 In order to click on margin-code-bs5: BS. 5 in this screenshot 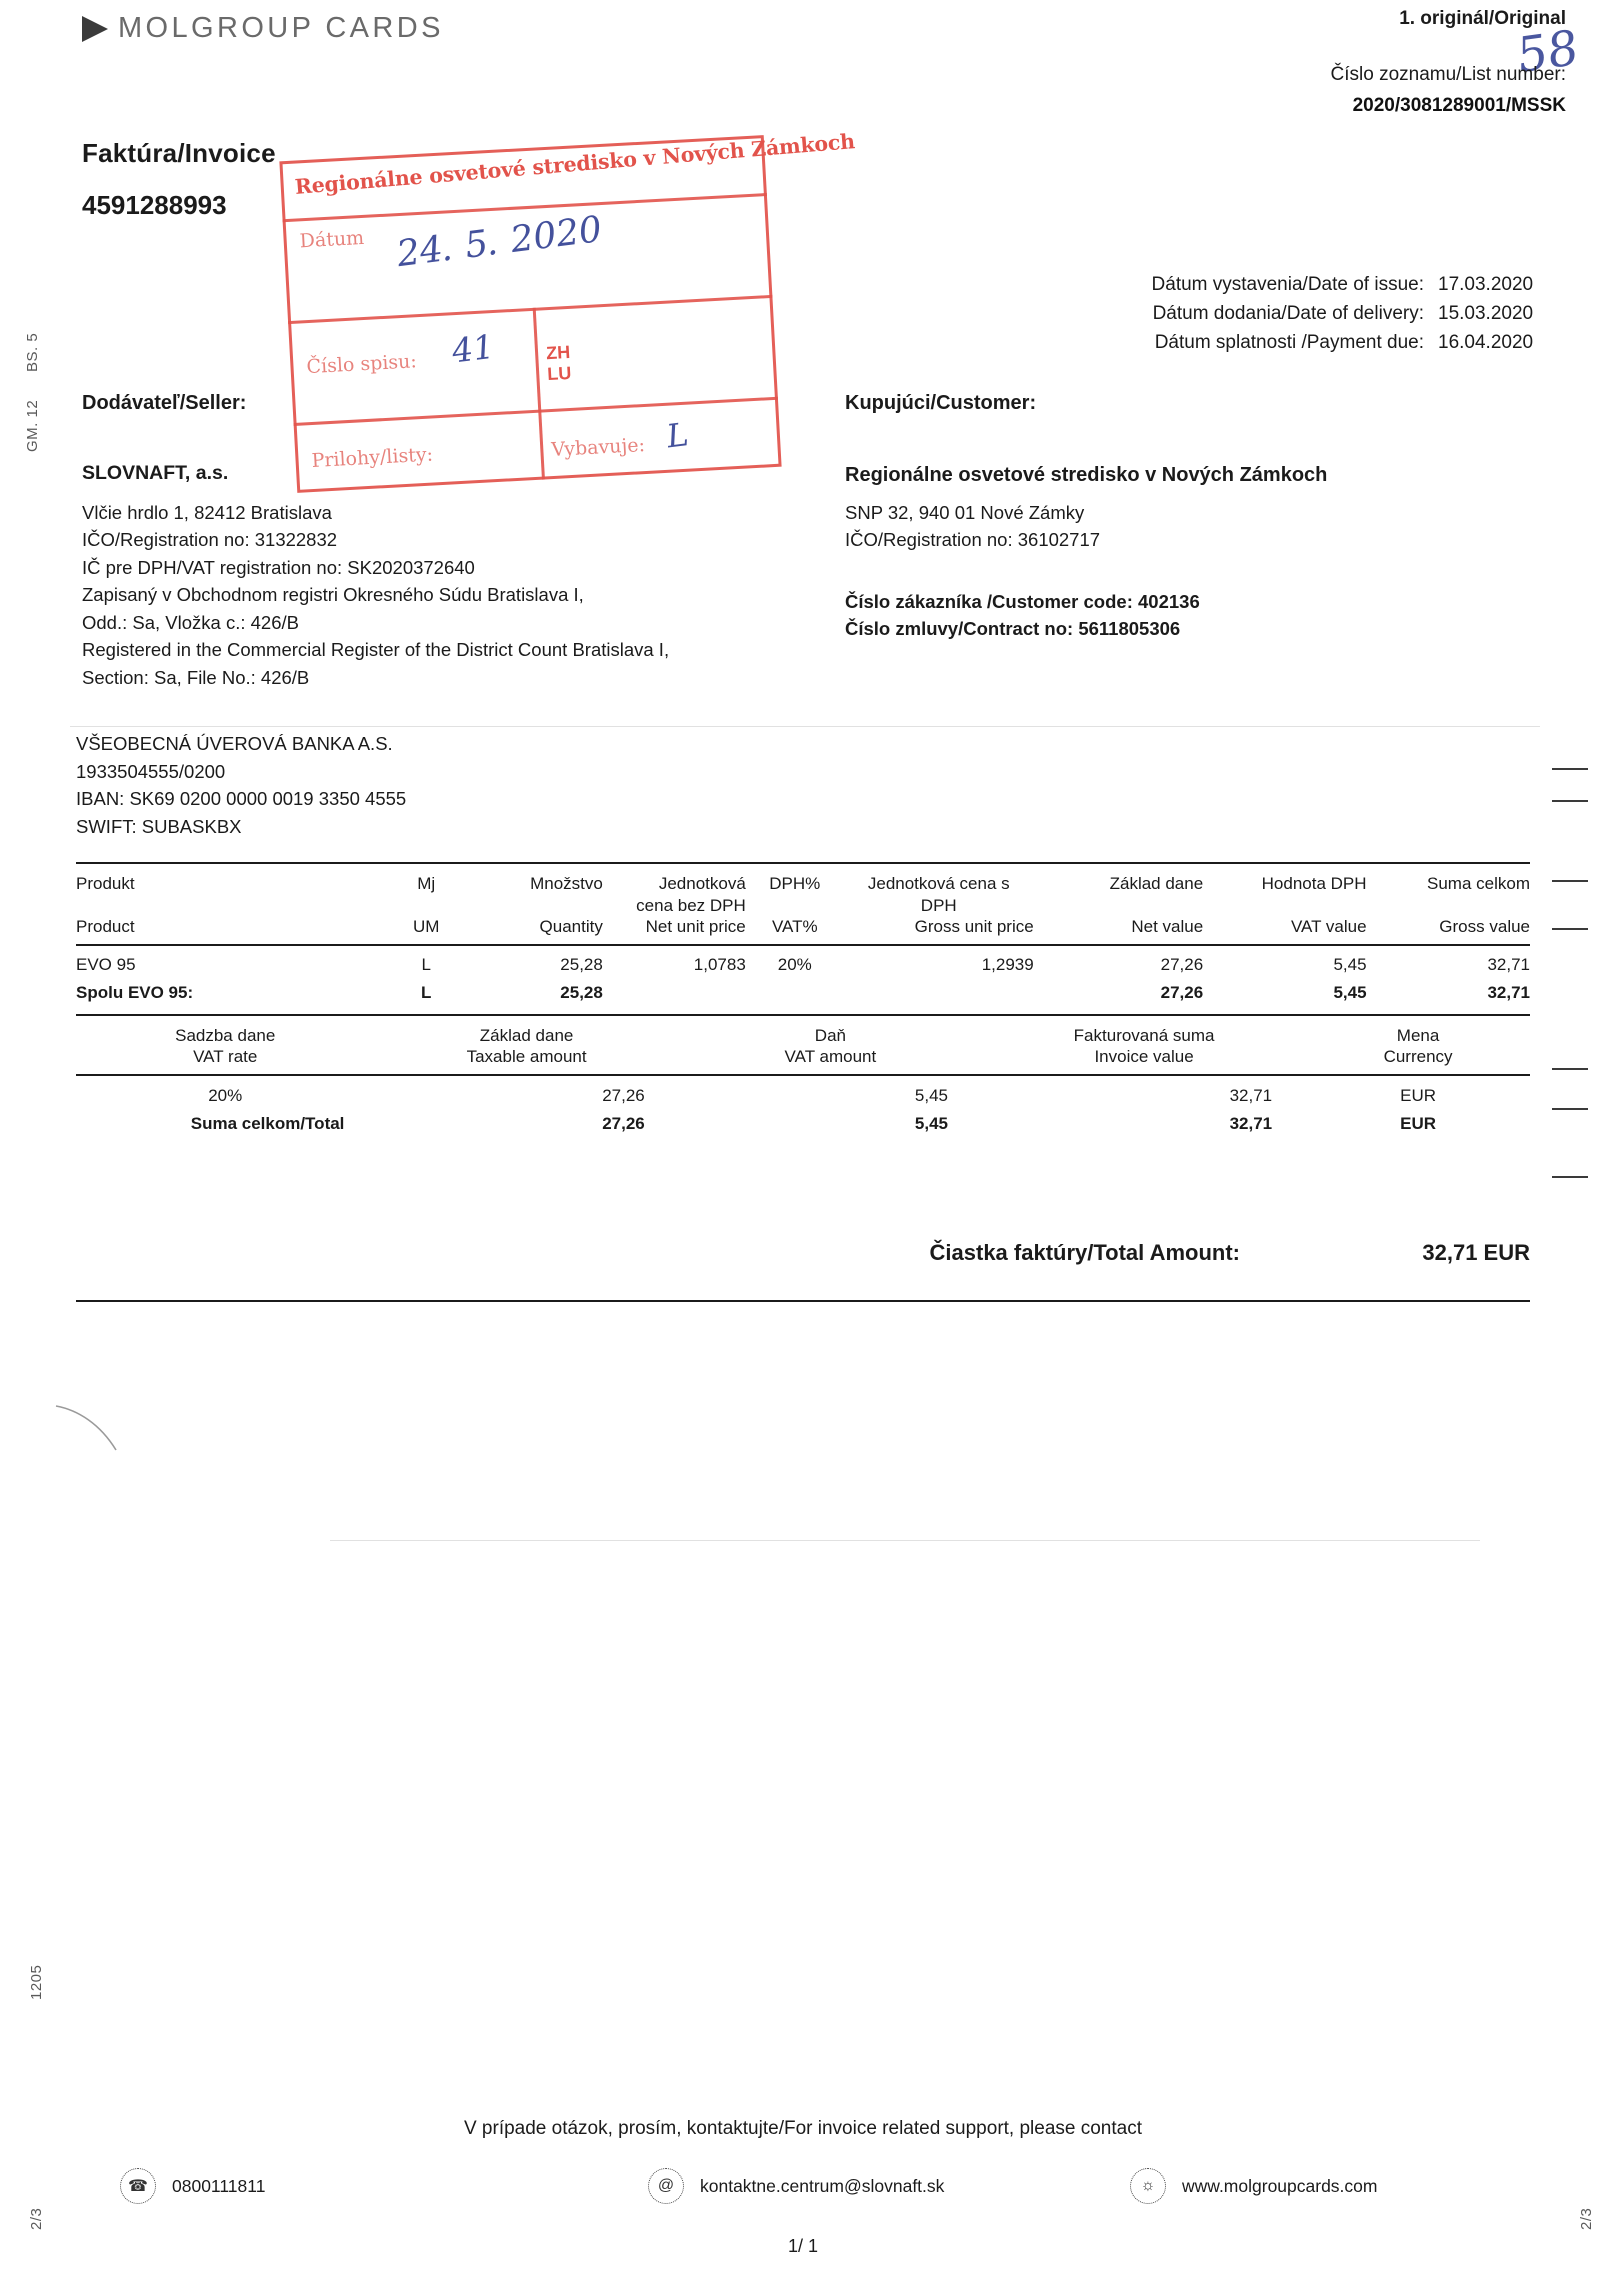, I will do `click(32, 352)`.